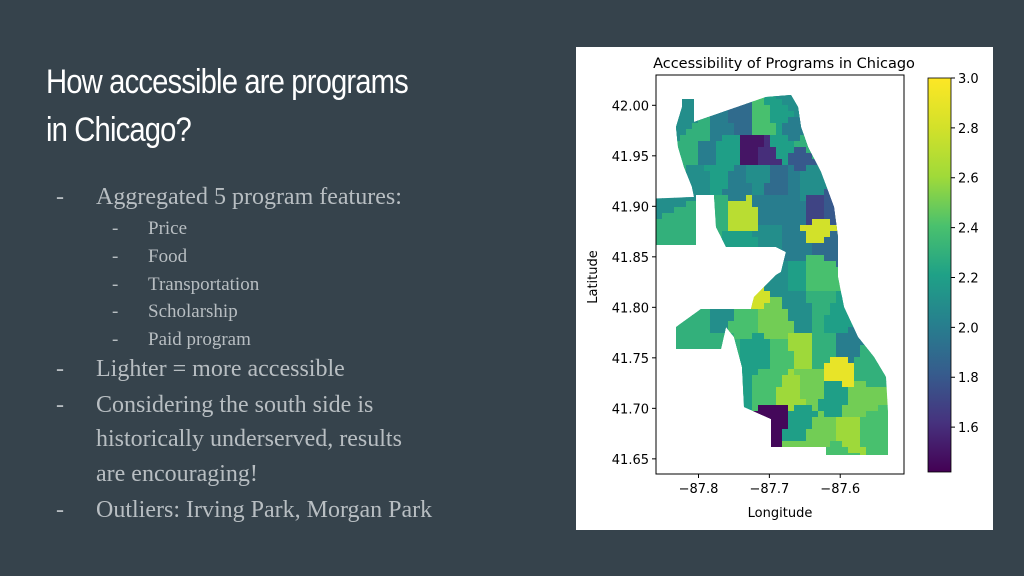 Image resolution: width=1024 pixels, height=576 pixels. What do you see at coordinates (968, 428) in the screenshot?
I see `colorbar-tick-label: 1.6` at bounding box center [968, 428].